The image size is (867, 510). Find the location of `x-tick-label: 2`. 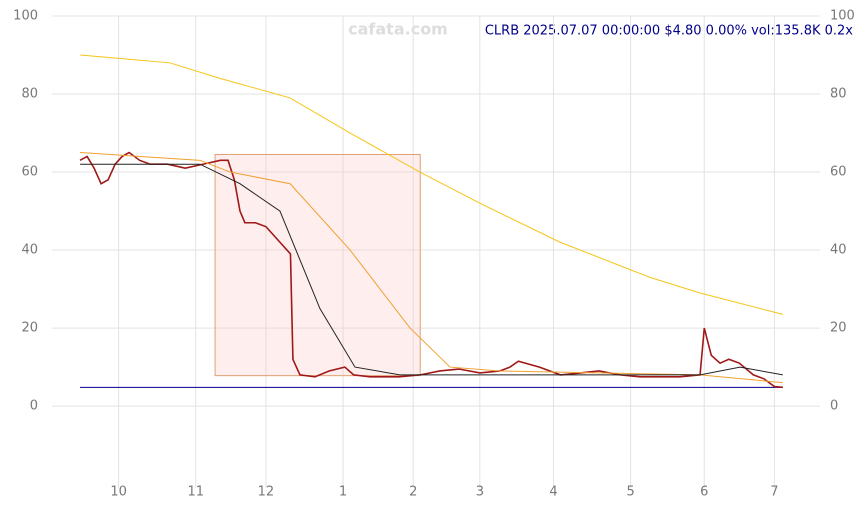

x-tick-label: 2 is located at coordinates (413, 492).